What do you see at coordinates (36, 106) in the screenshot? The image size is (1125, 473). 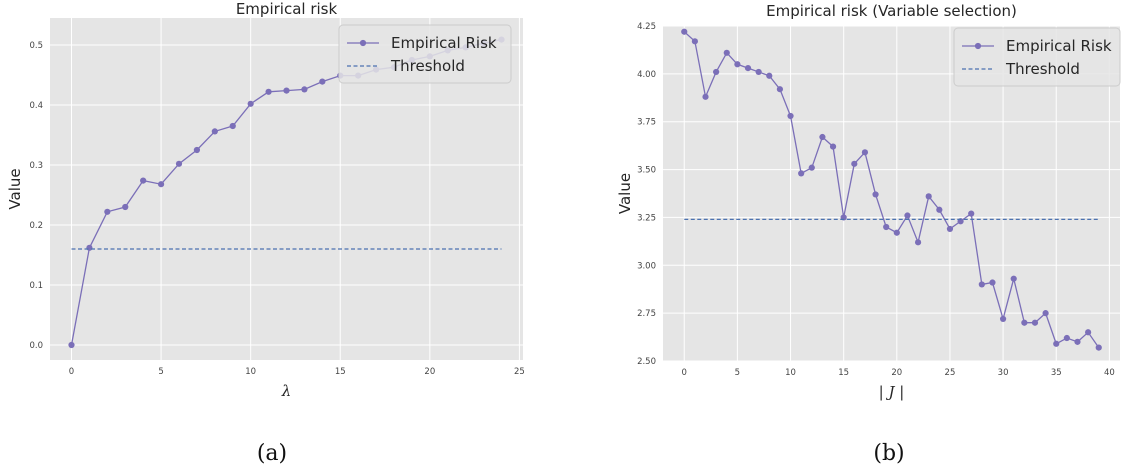 I see `chart1-y-tick-label: 0.4` at bounding box center [36, 106].